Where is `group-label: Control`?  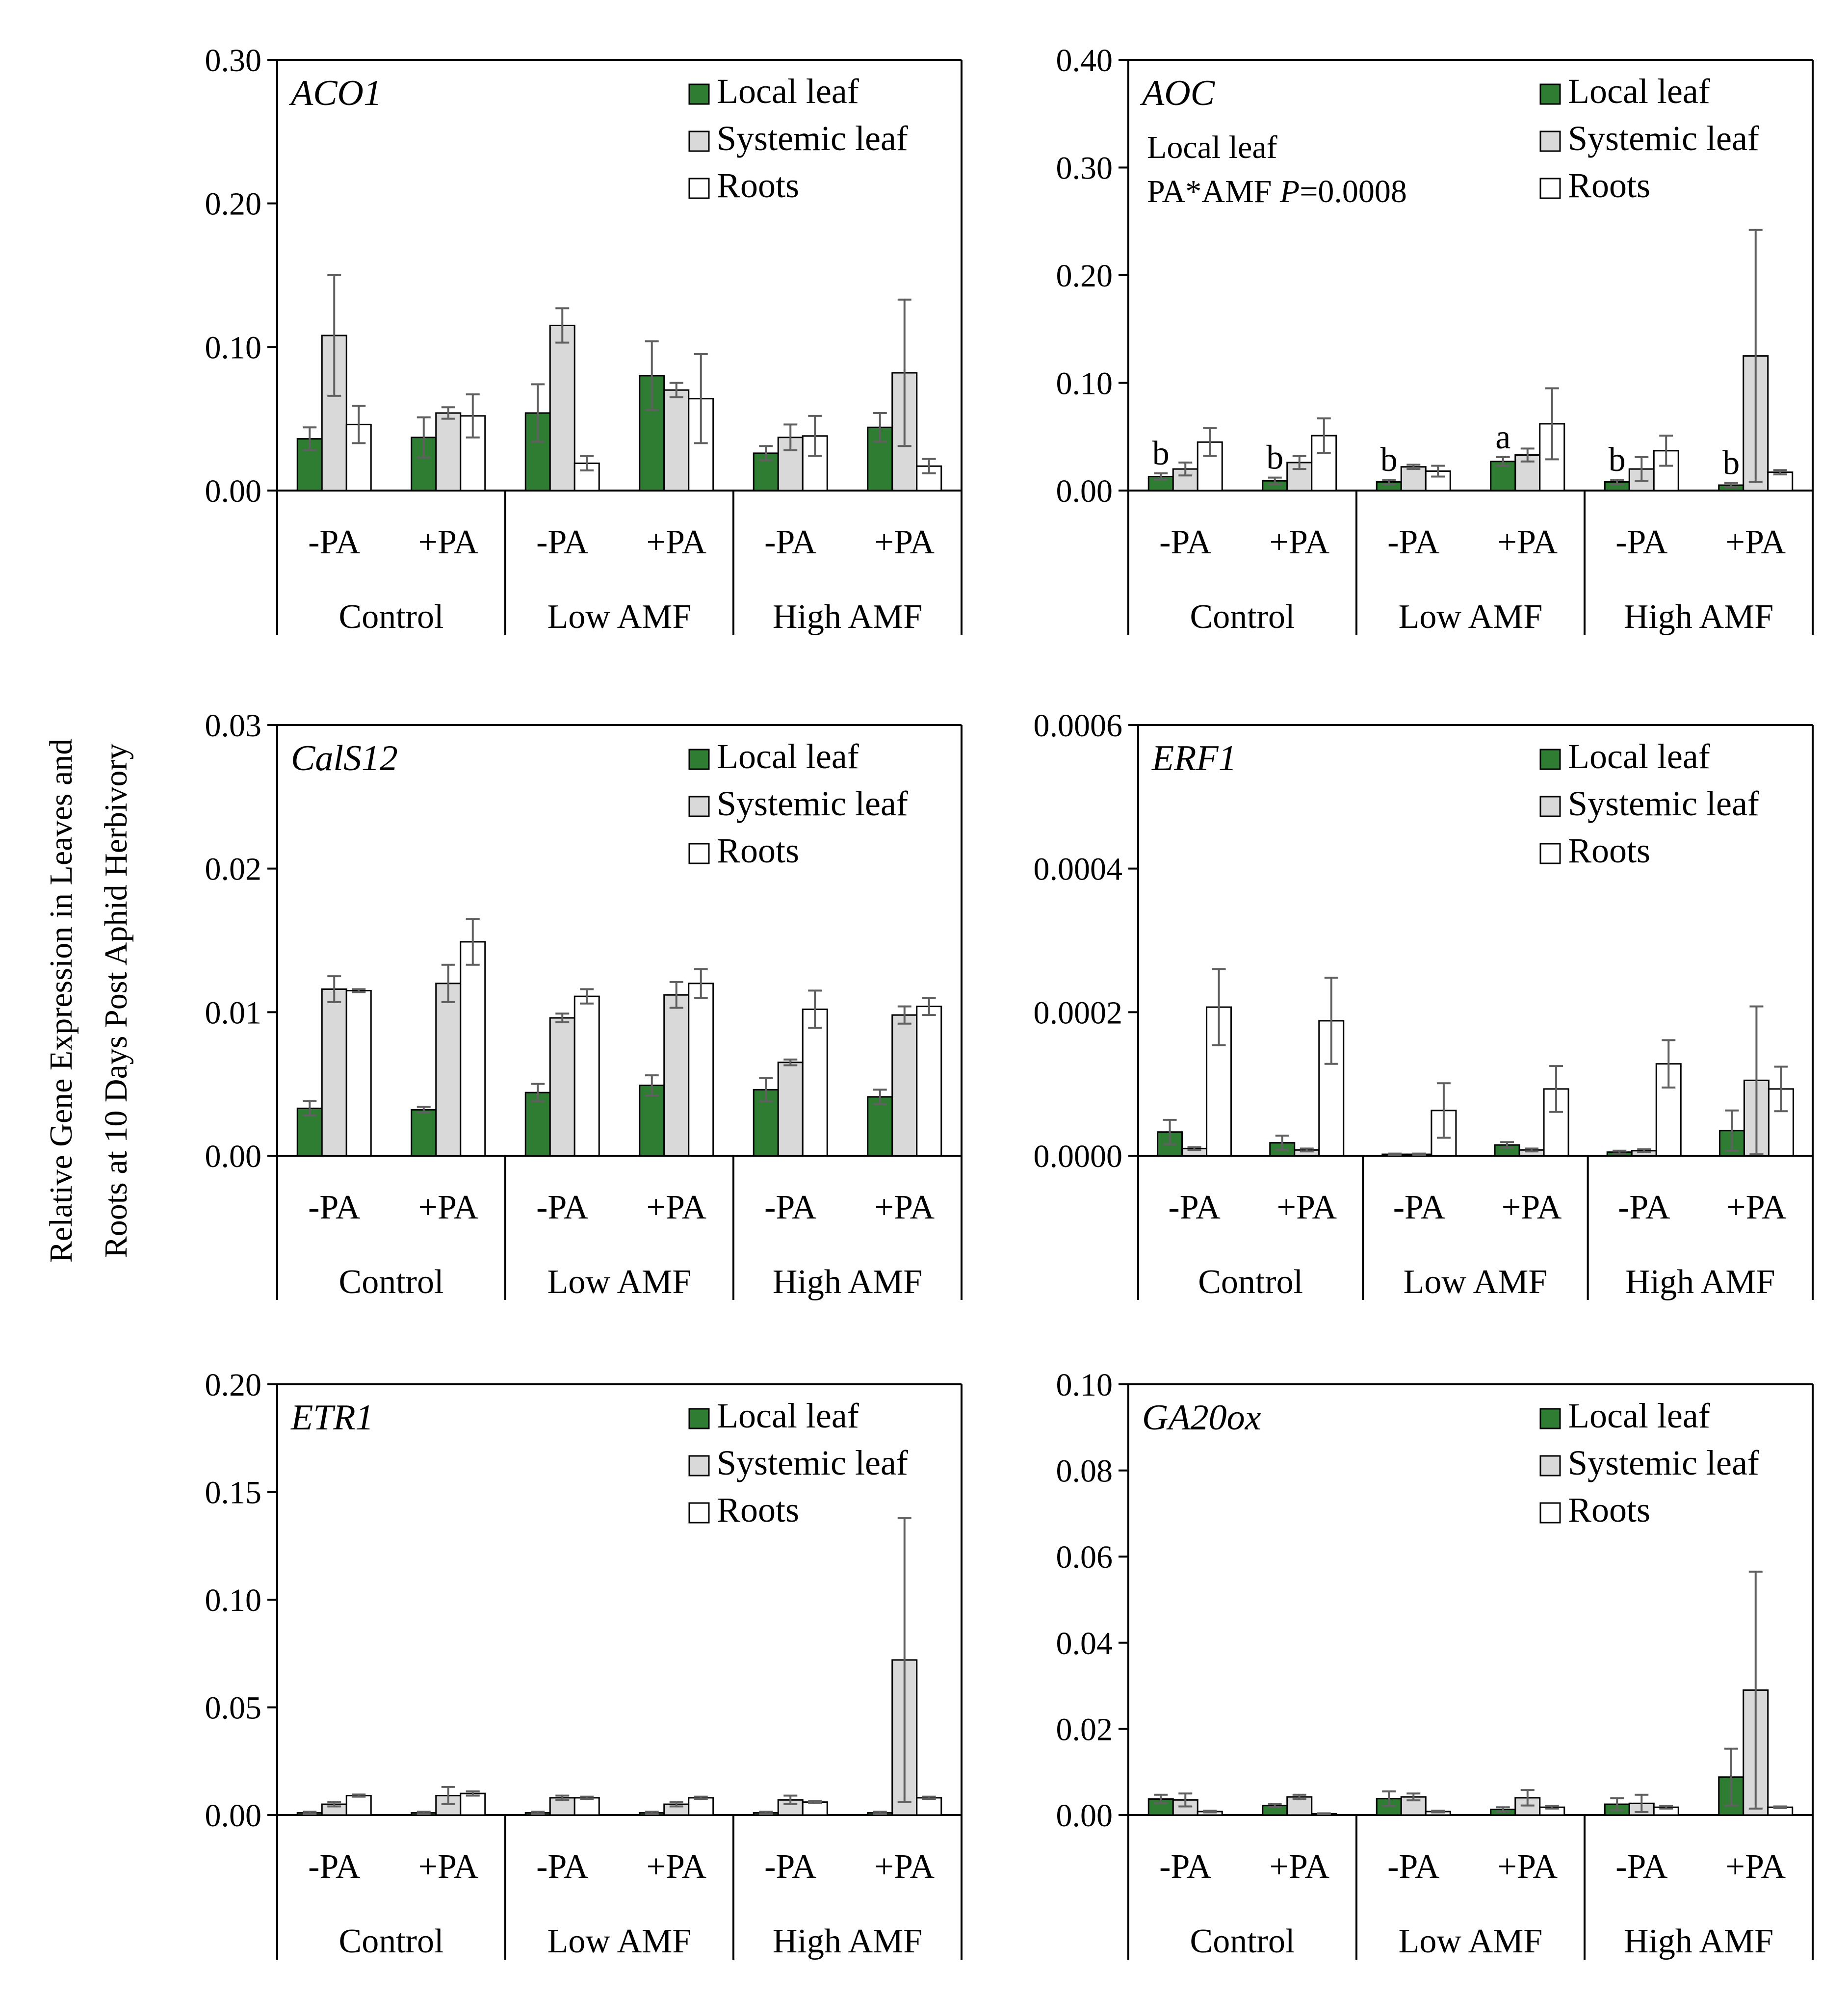 group-label: Control is located at coordinates (1242, 1941).